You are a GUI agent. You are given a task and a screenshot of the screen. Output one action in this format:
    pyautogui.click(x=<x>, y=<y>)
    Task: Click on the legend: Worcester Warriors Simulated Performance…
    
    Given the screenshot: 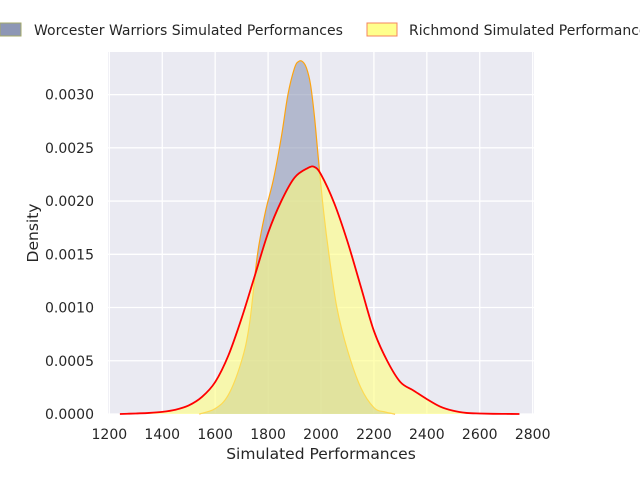 What is the action you would take?
    pyautogui.click(x=320, y=30)
    